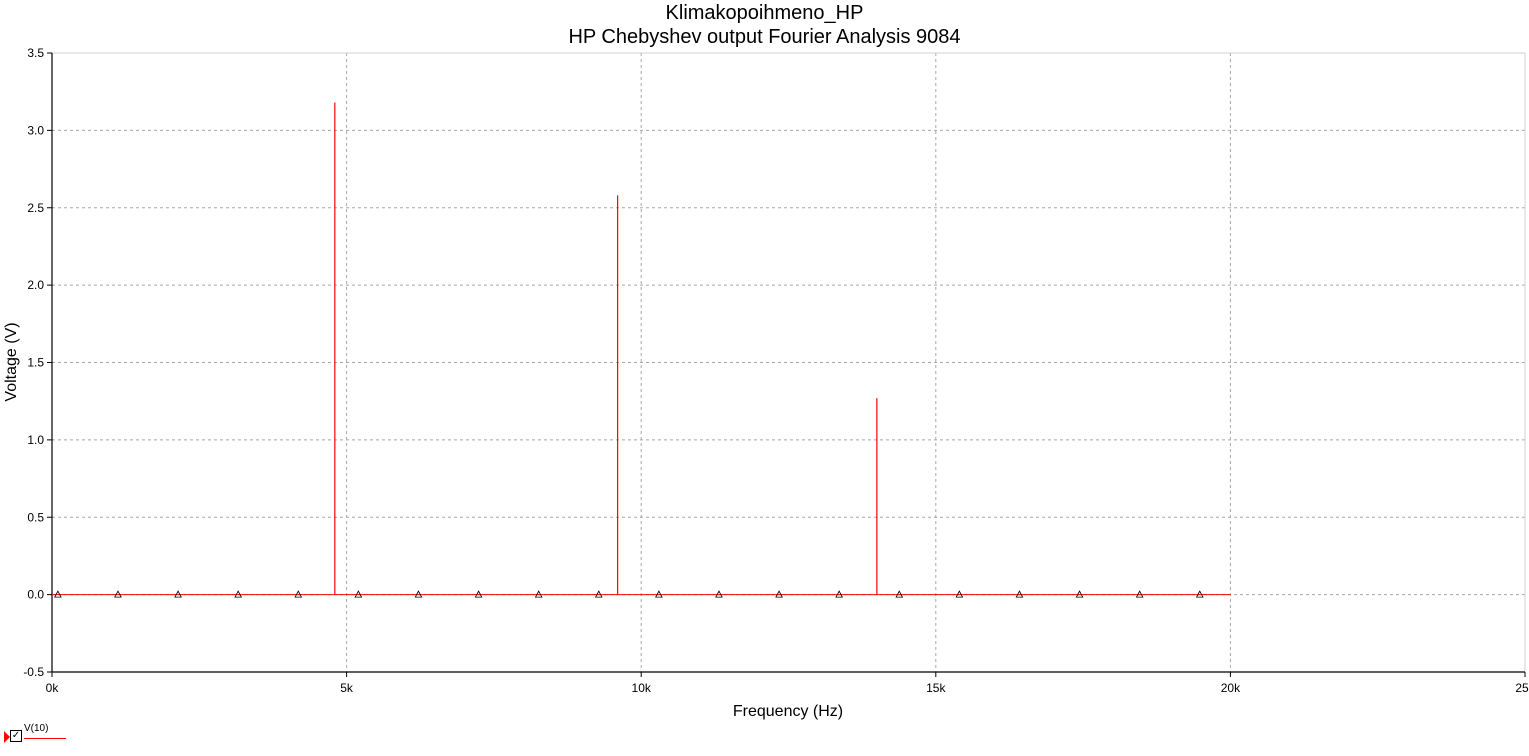 The height and width of the screenshot is (756, 1529). What do you see at coordinates (33, 672) in the screenshot?
I see `y-tick-label: -0.5` at bounding box center [33, 672].